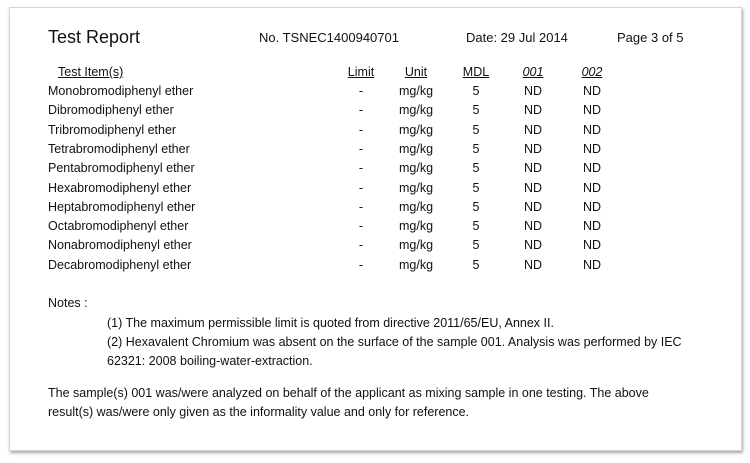 The image size is (750, 463). What do you see at coordinates (120, 245) in the screenshot?
I see `test-item-name: Nonabromodiphenyl ether` at bounding box center [120, 245].